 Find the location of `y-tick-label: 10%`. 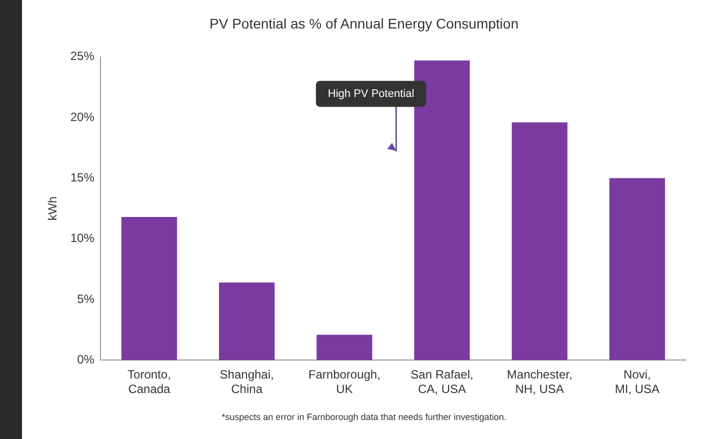

y-tick-label: 10% is located at coordinates (82, 238).